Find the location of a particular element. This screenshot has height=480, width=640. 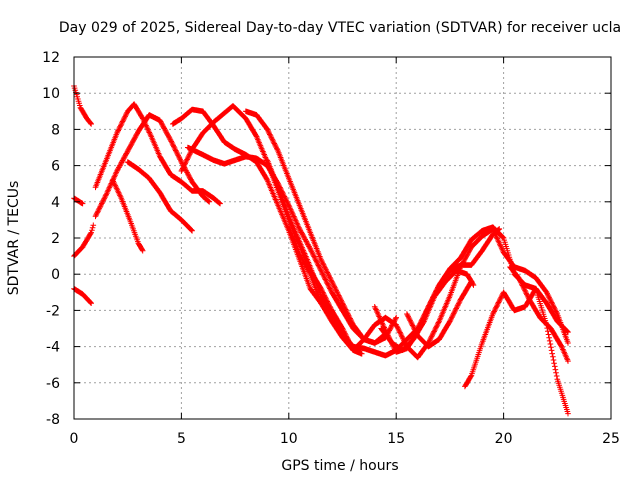

y-tick-label: 8 is located at coordinates (55, 130).